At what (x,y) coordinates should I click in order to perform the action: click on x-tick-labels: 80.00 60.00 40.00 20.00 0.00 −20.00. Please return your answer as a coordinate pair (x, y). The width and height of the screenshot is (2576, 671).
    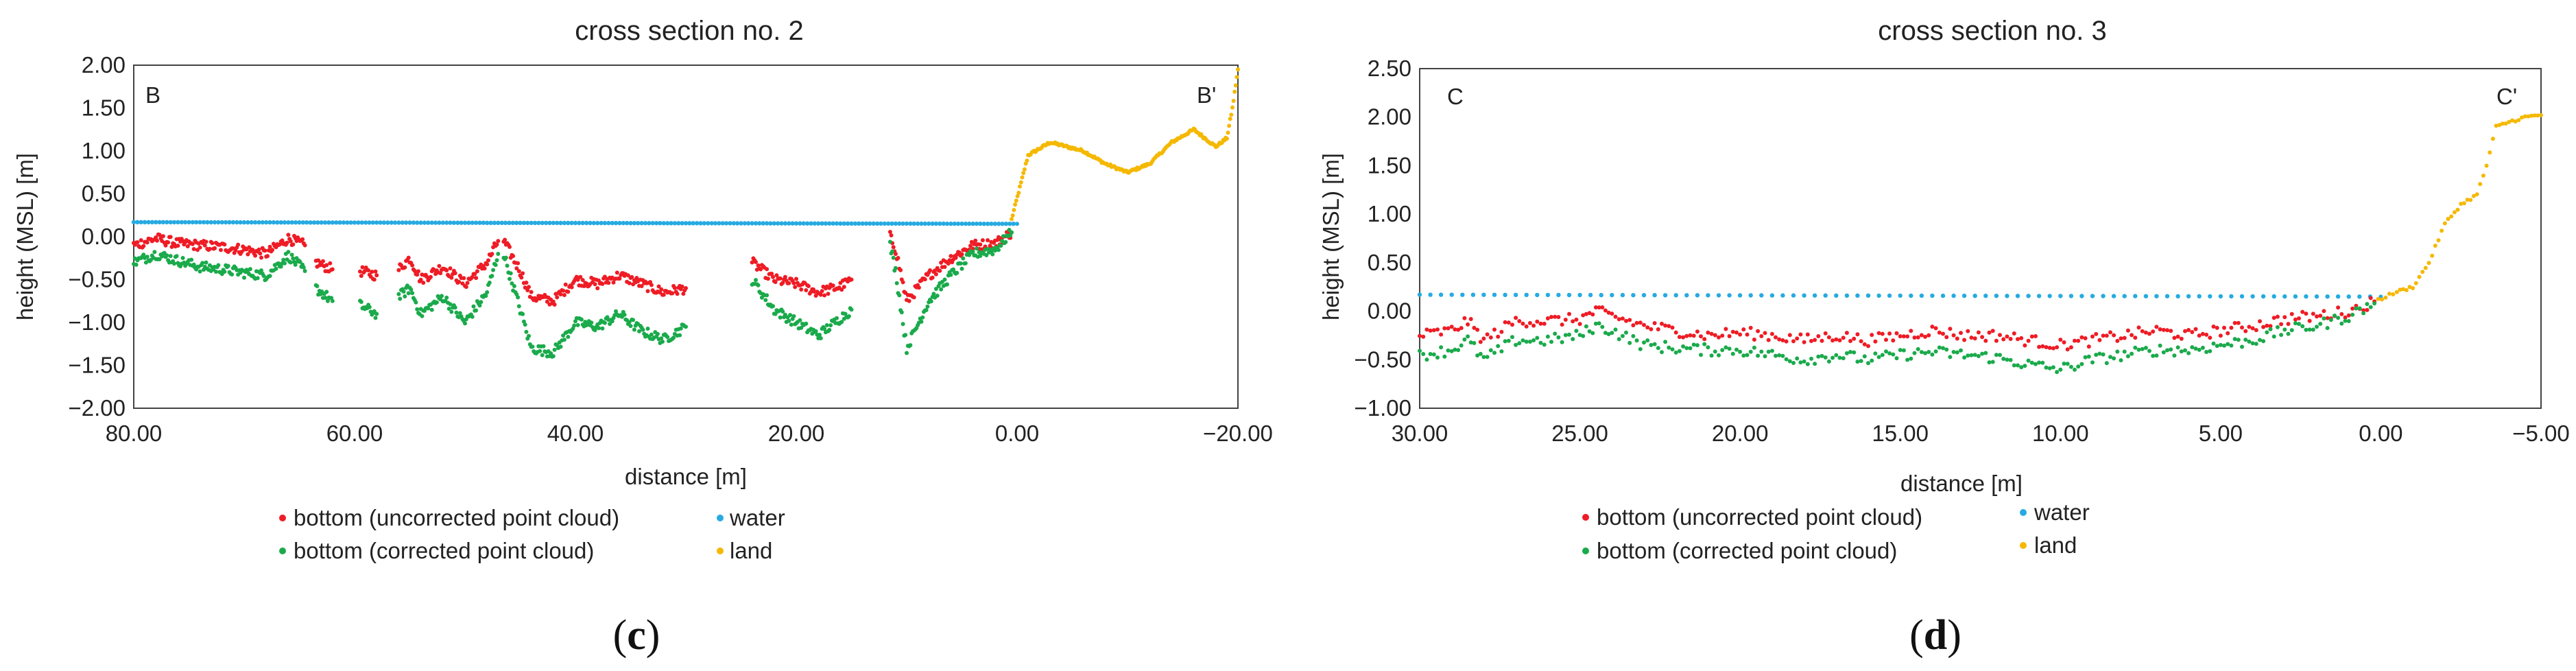
    Looking at the image, I should click on (689, 433).